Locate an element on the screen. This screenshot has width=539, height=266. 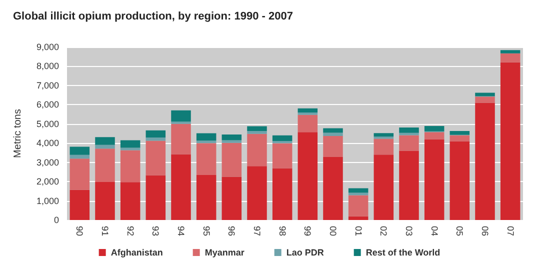
legend-label: Rest of the World is located at coordinates (403, 253).